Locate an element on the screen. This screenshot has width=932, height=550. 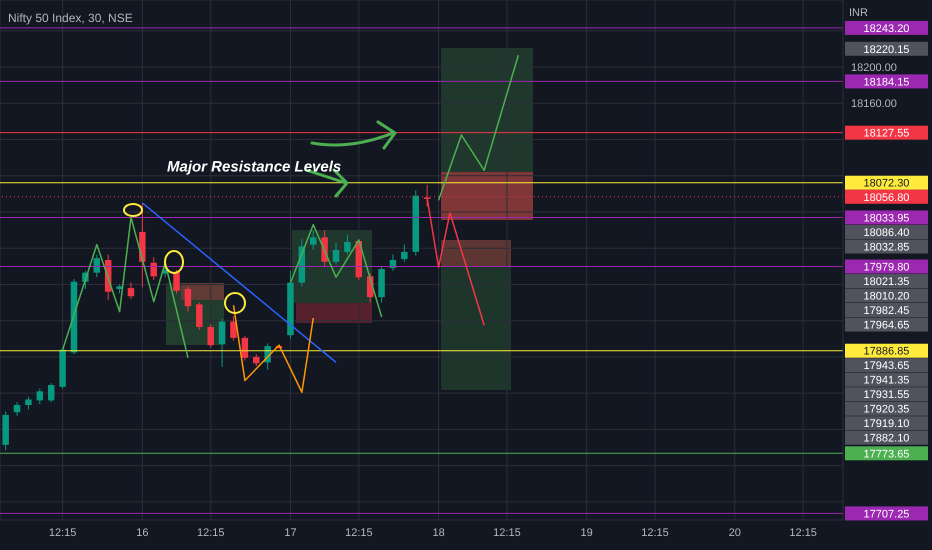
text: 17931.55 is located at coordinates (887, 395).